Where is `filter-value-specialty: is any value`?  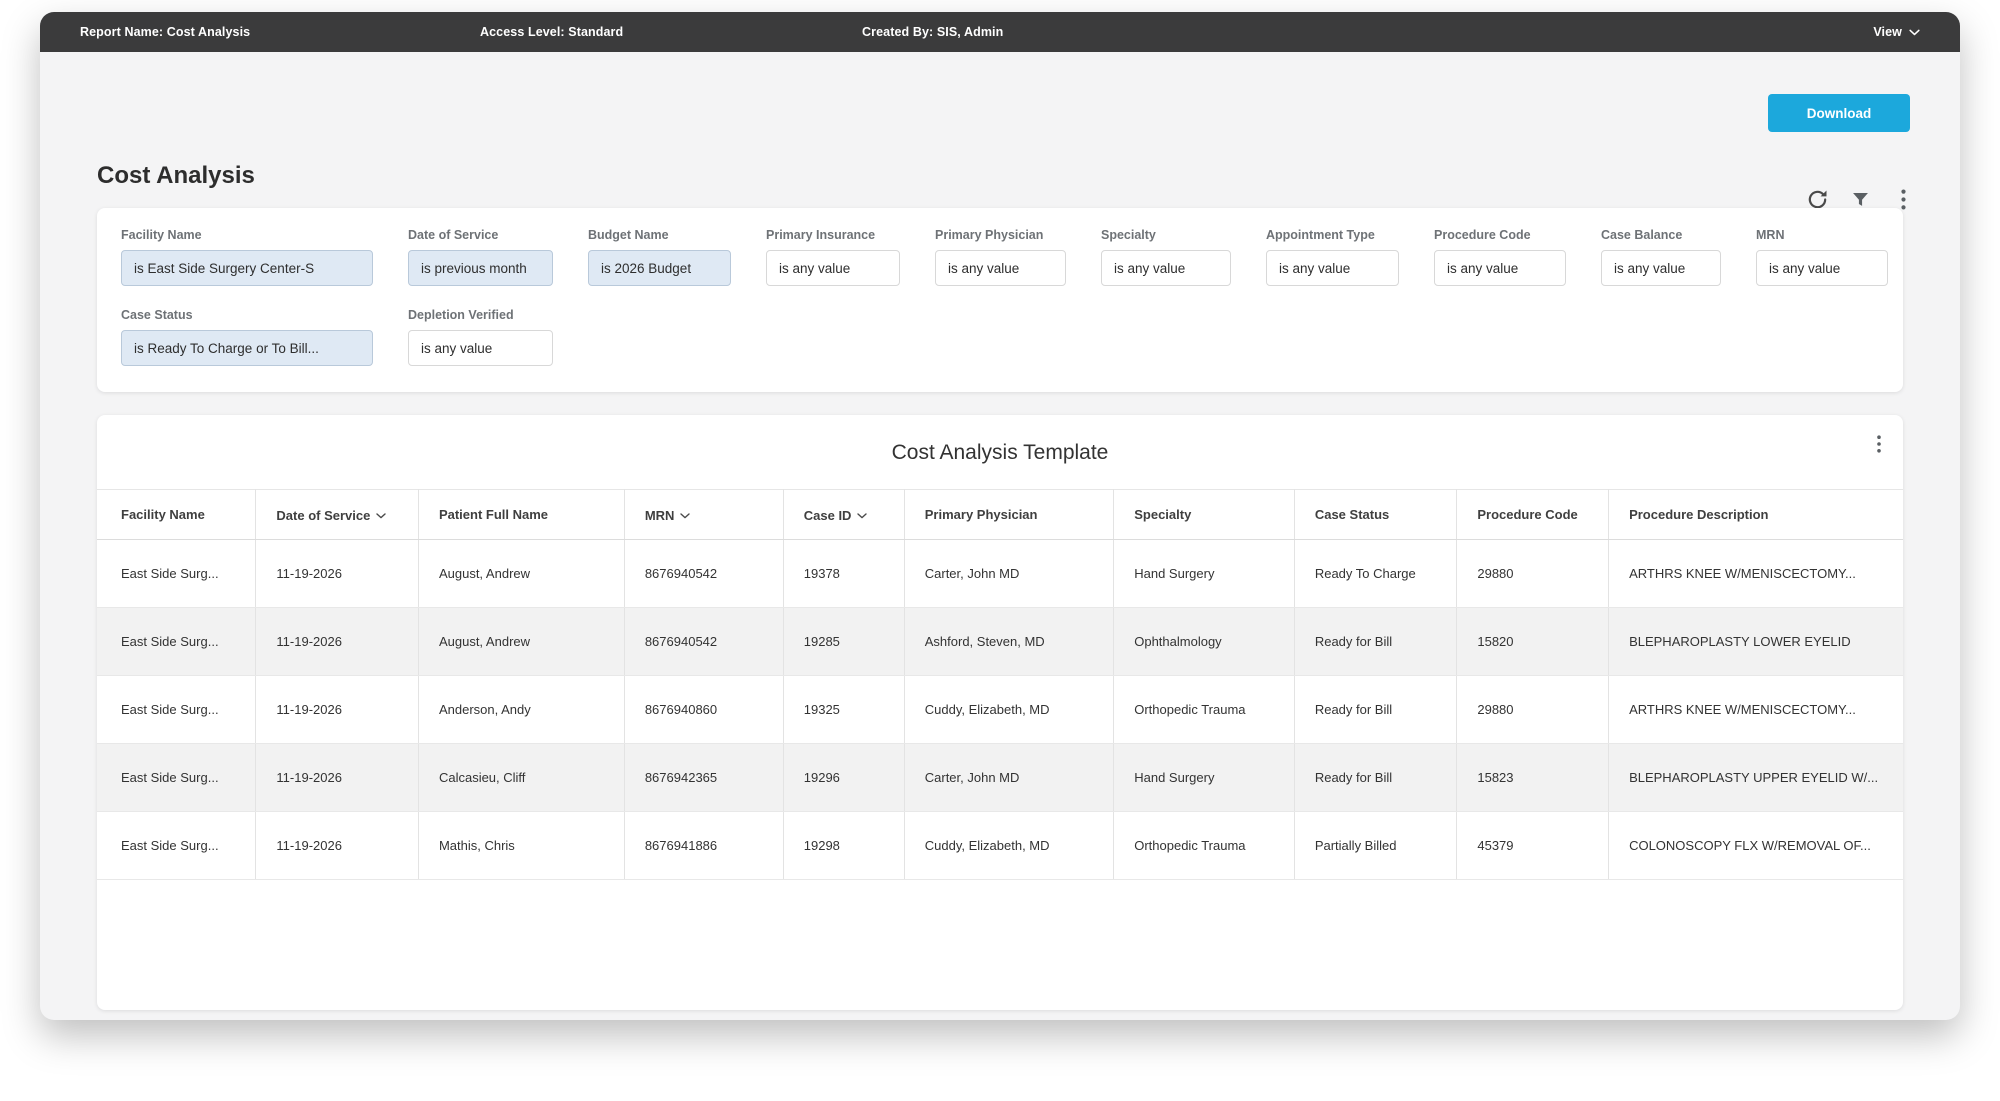
filter-value-specialty: is any value is located at coordinates (1166, 268).